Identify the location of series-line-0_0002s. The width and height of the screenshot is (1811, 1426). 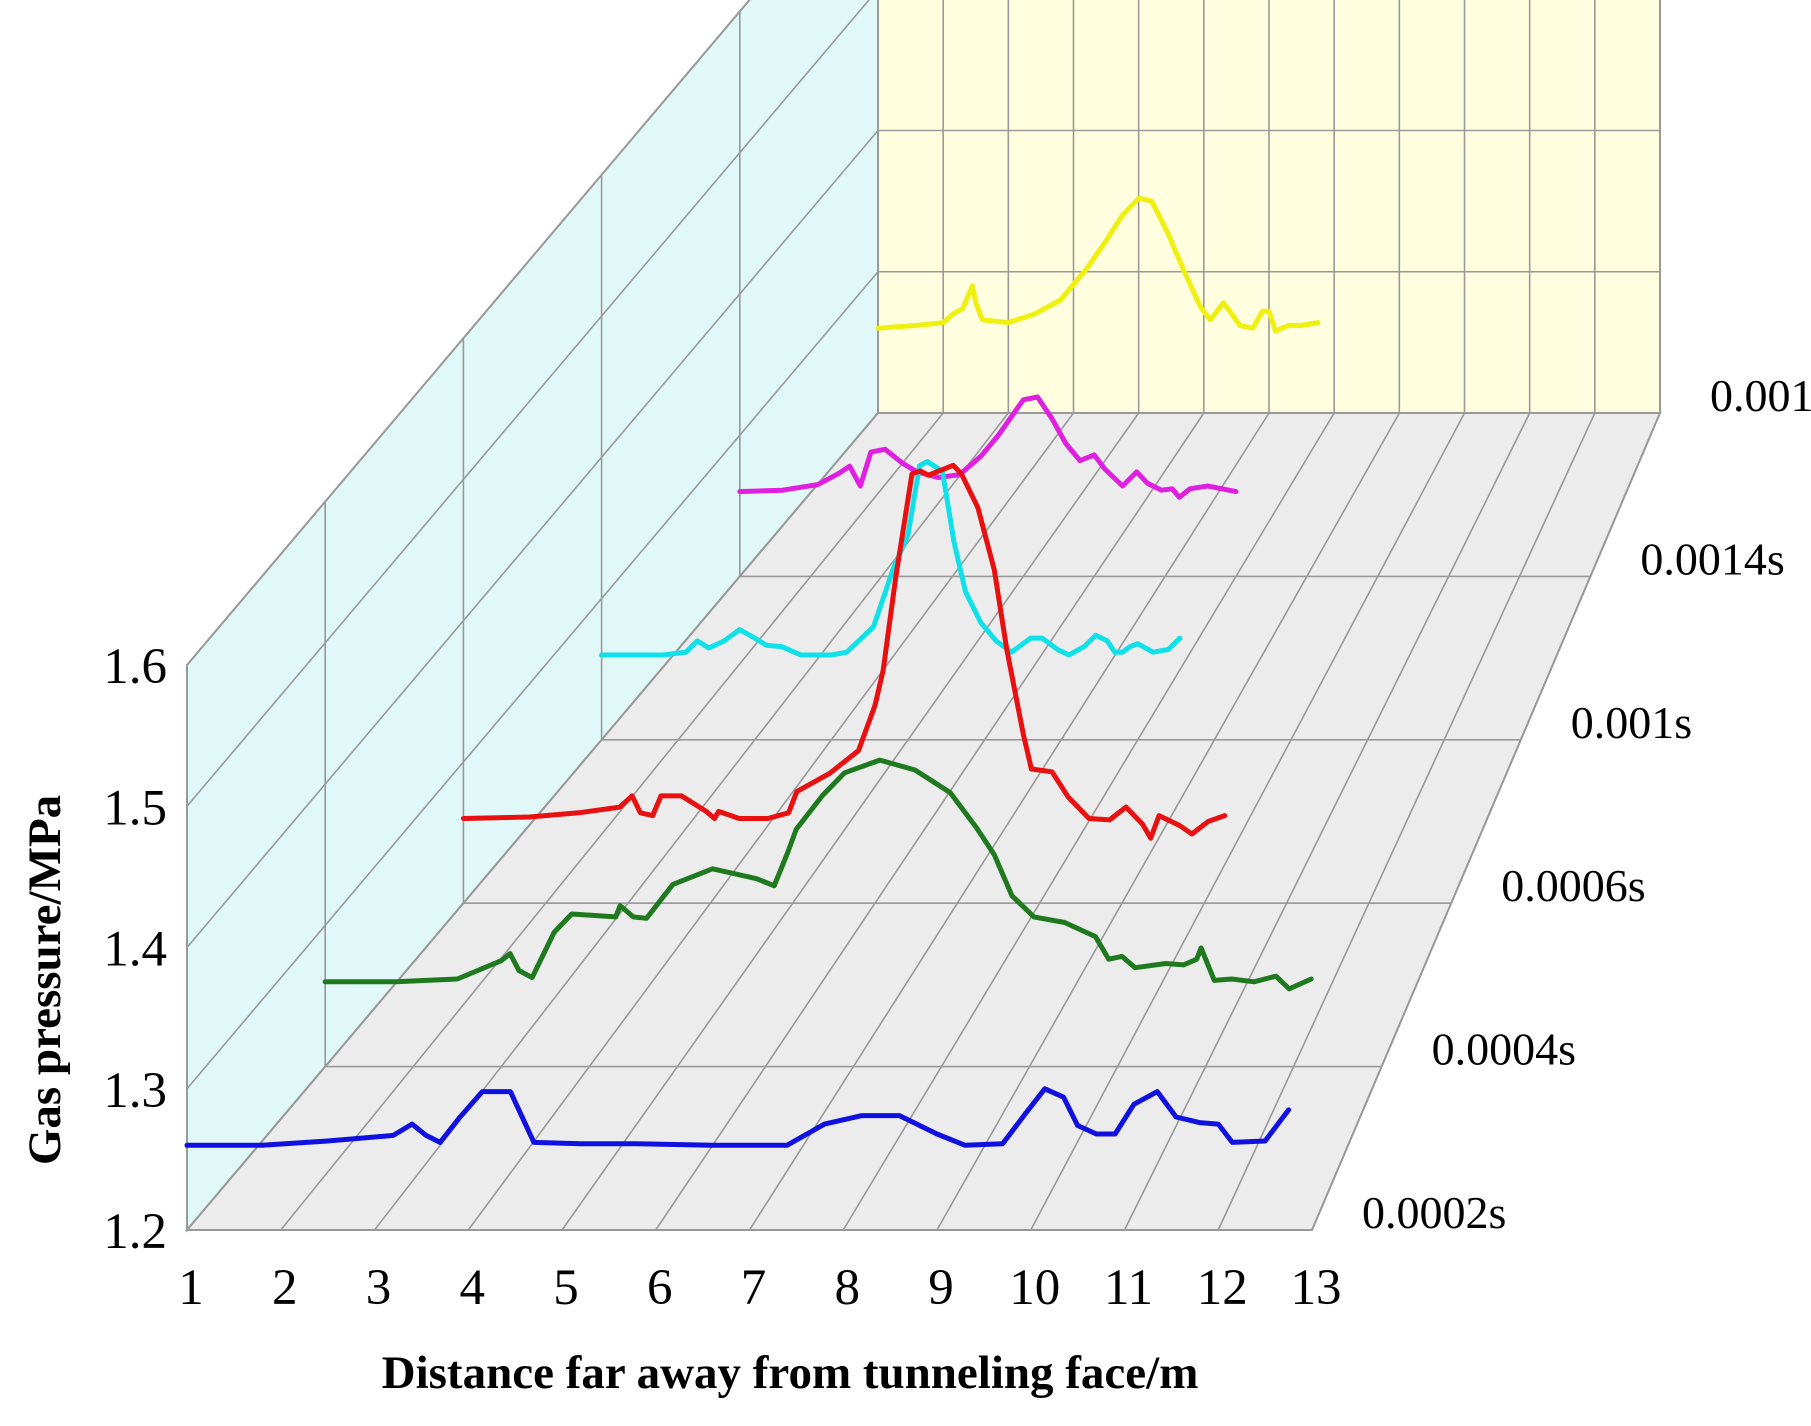
(738, 1117).